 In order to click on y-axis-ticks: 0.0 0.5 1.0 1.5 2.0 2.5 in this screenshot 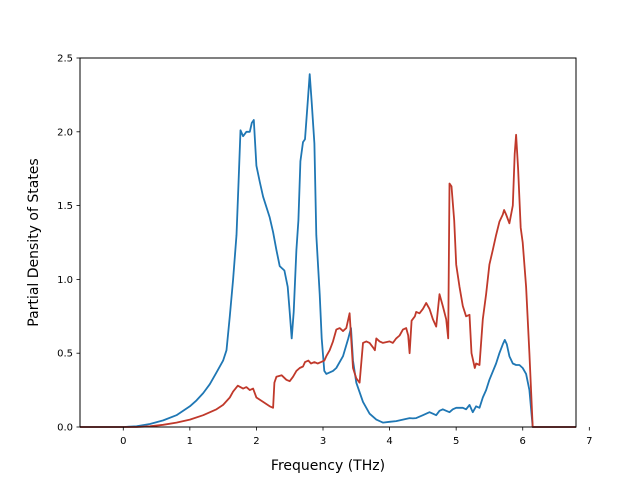, I will do `click(68, 244)`.